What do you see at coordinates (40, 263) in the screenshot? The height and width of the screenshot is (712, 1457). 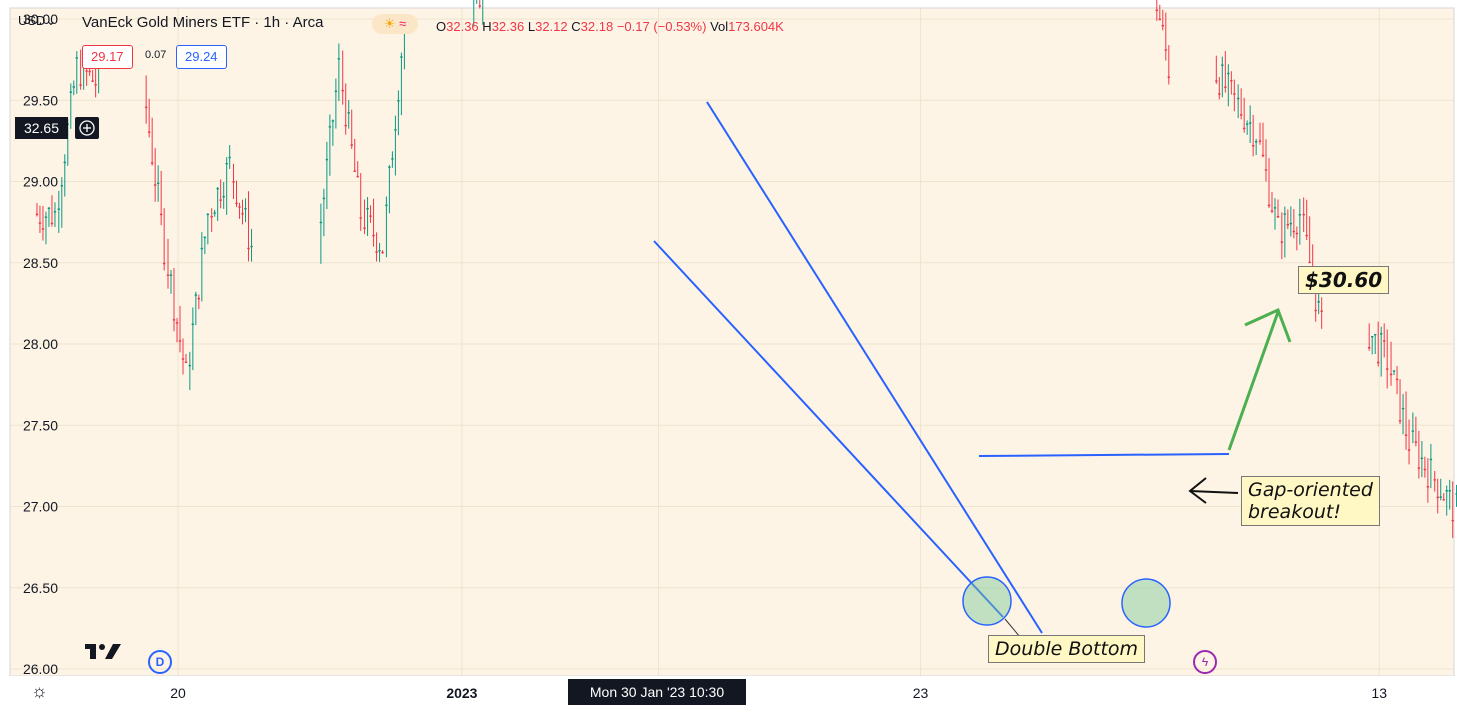 I see `y-tick-label: 28.50` at bounding box center [40, 263].